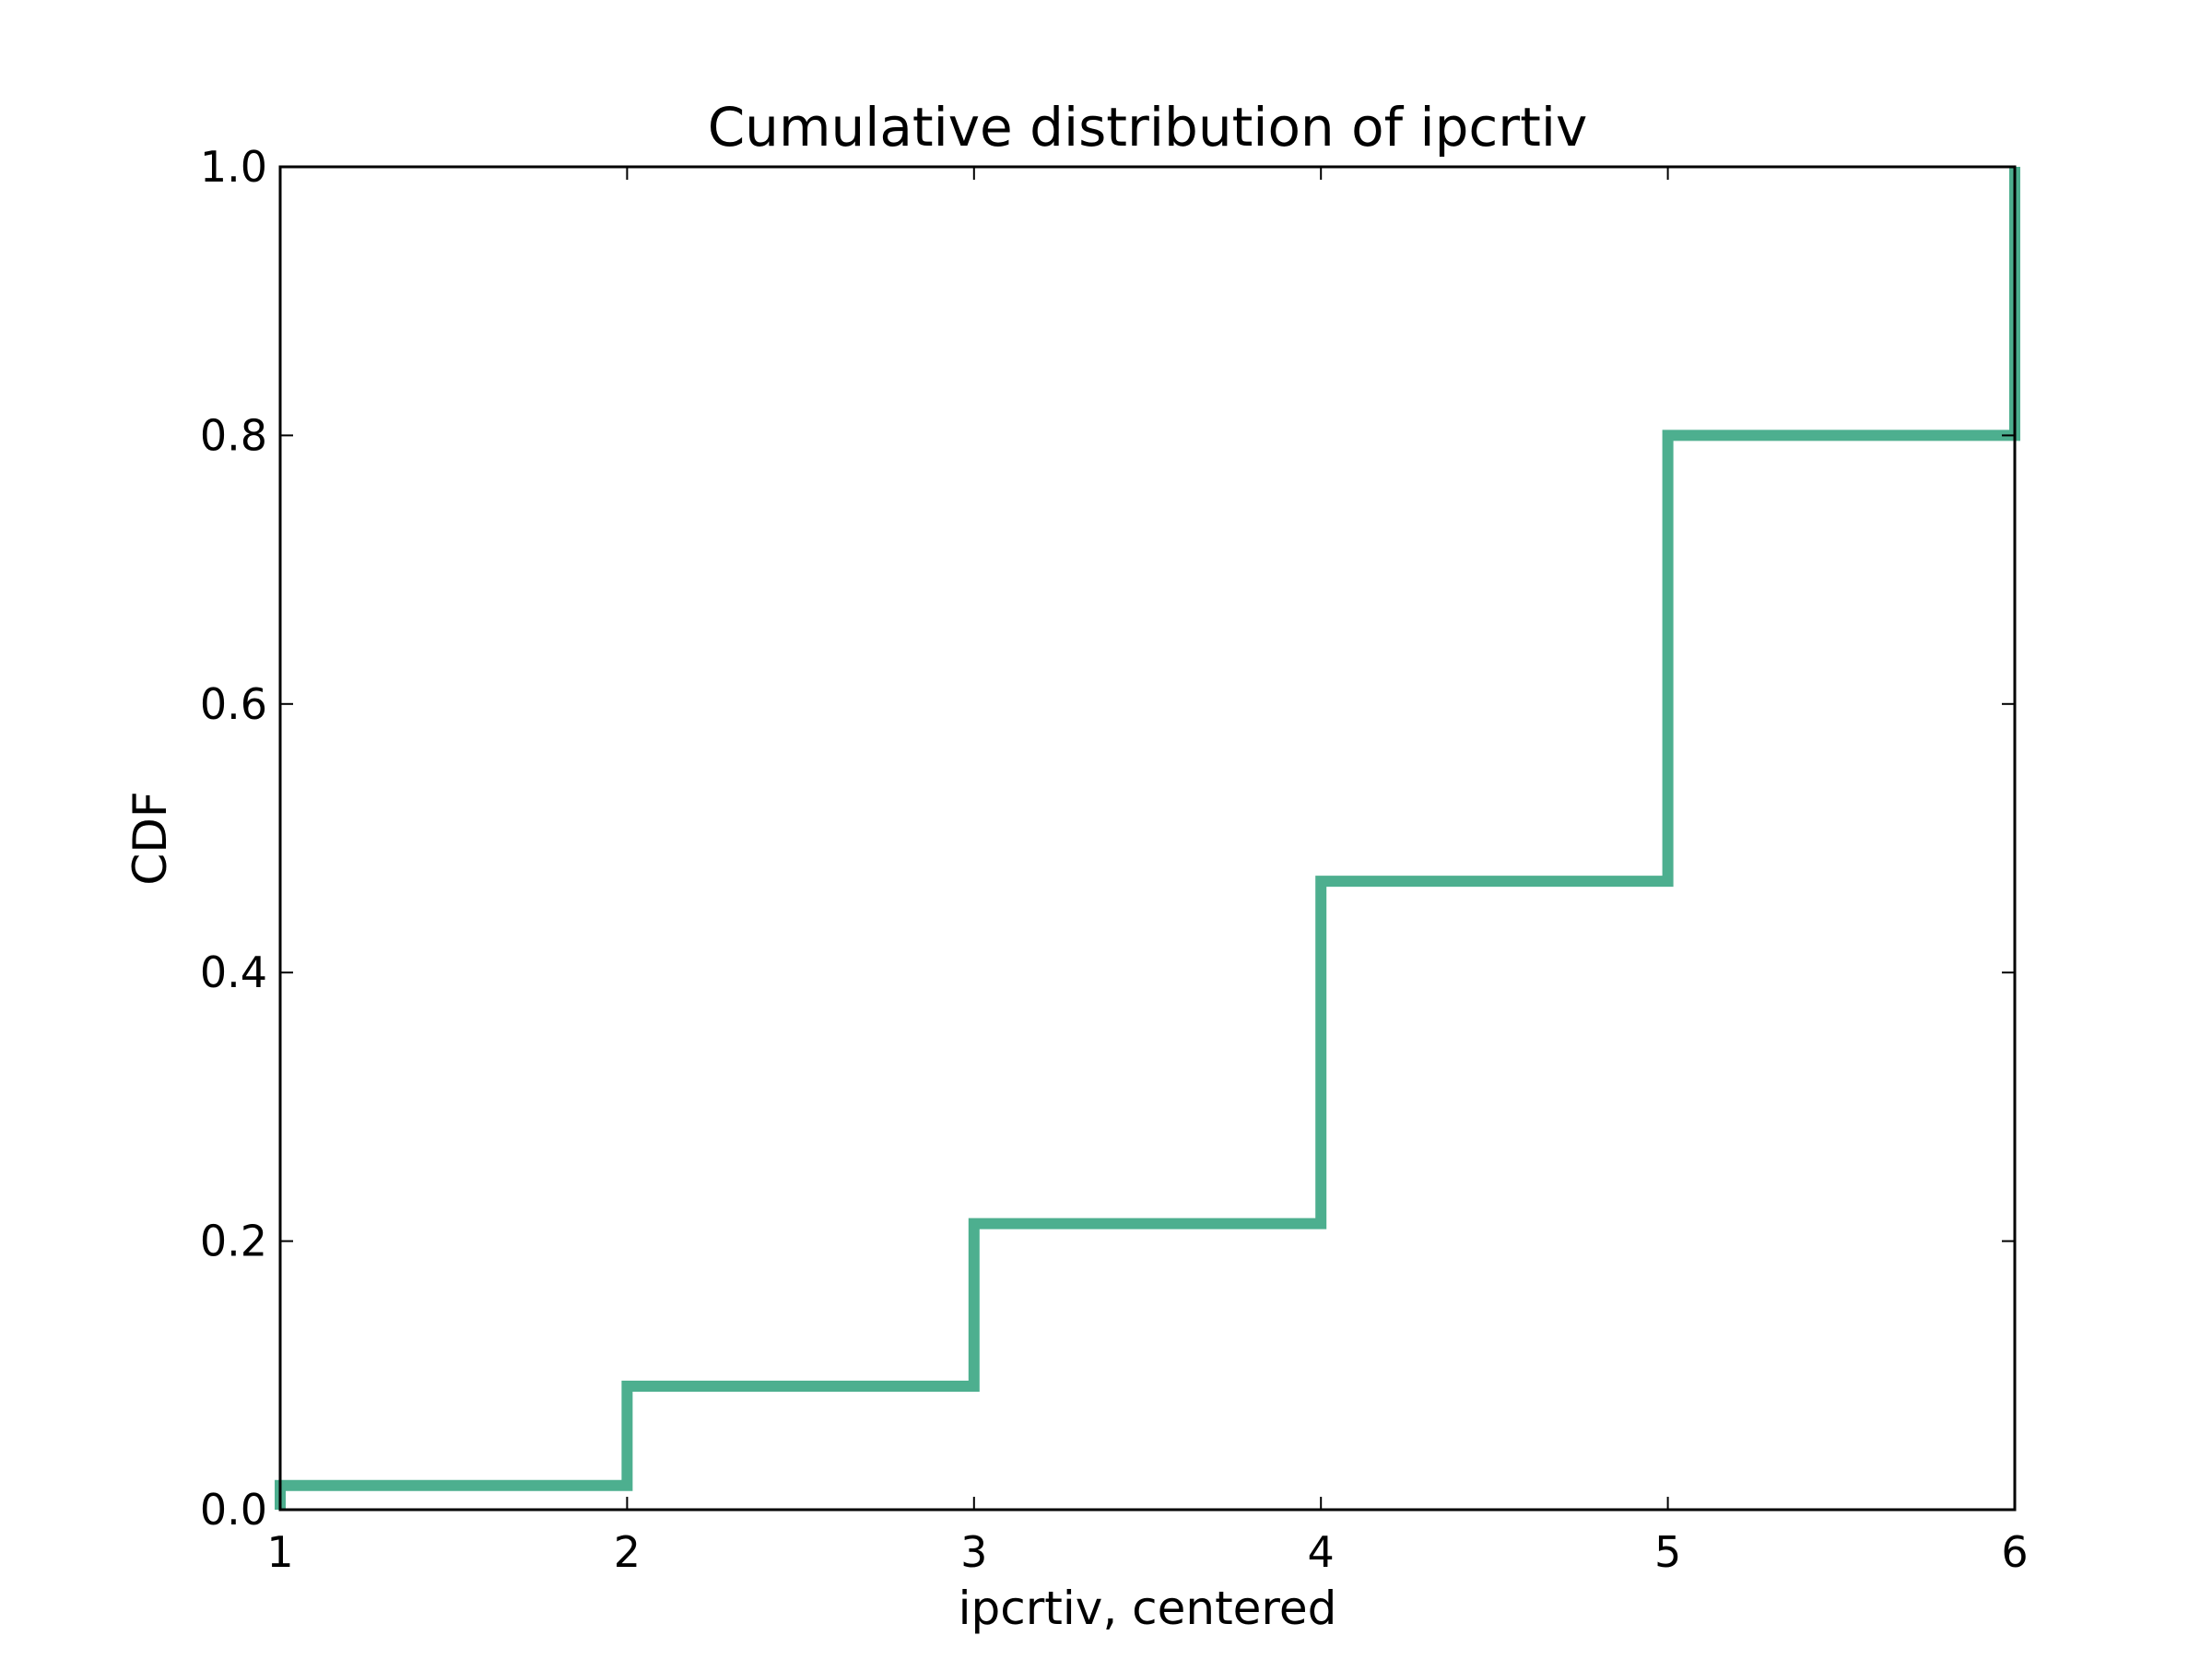 This screenshot has width=2212, height=1659. I want to click on y-tick-label: 0.8, so click(233, 435).